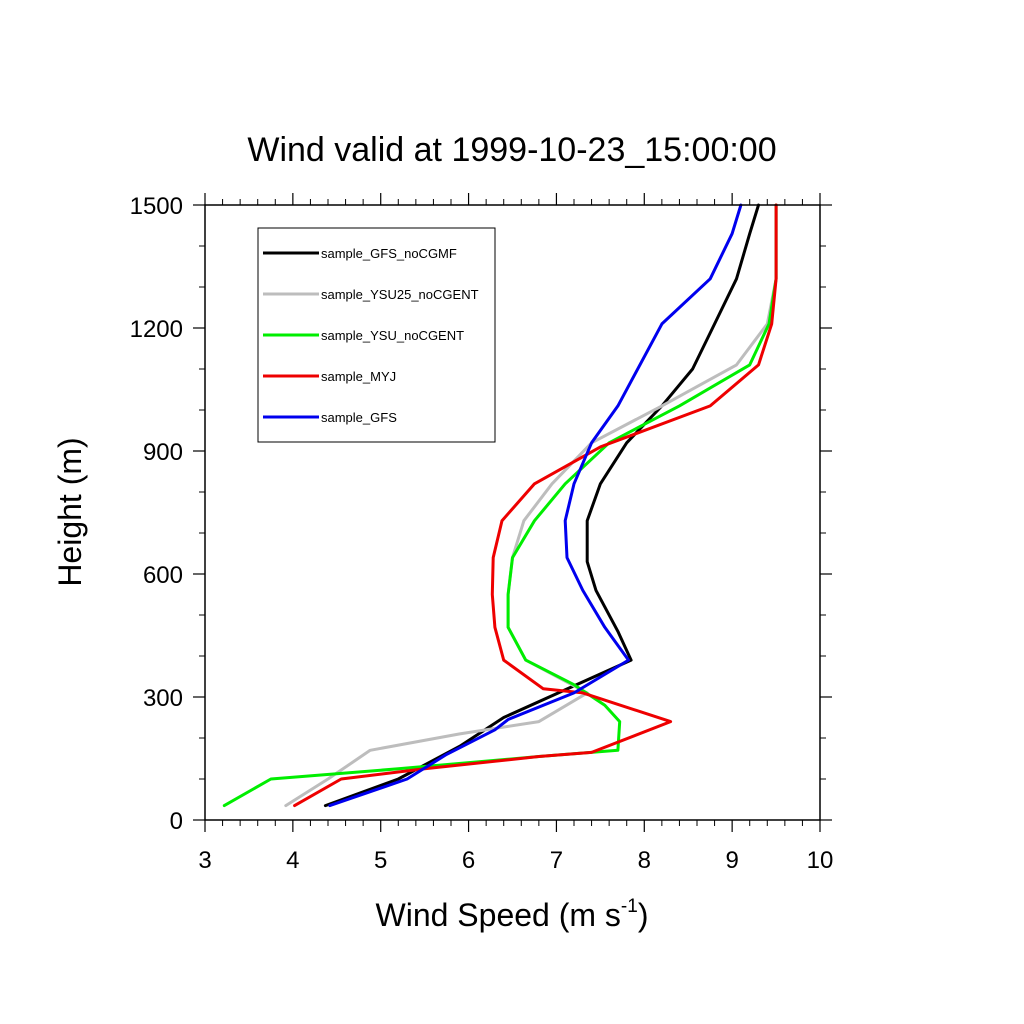 This screenshot has width=1024, height=1024. What do you see at coordinates (163, 698) in the screenshot?
I see `y-tick-label: 300` at bounding box center [163, 698].